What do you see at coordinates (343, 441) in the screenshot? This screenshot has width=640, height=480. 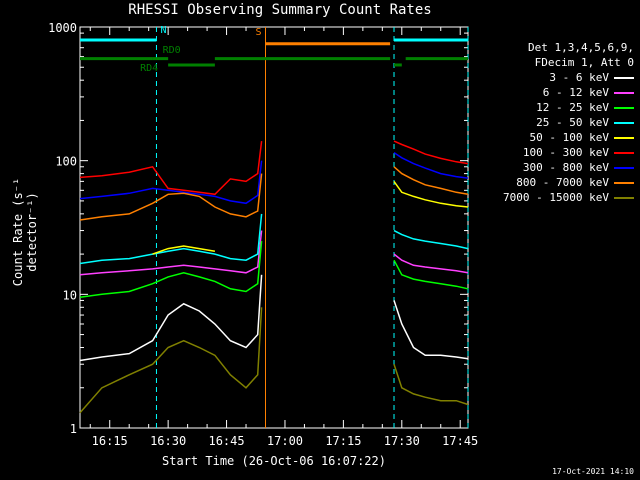 I see `x-tick-label: 17:15` at bounding box center [343, 441].